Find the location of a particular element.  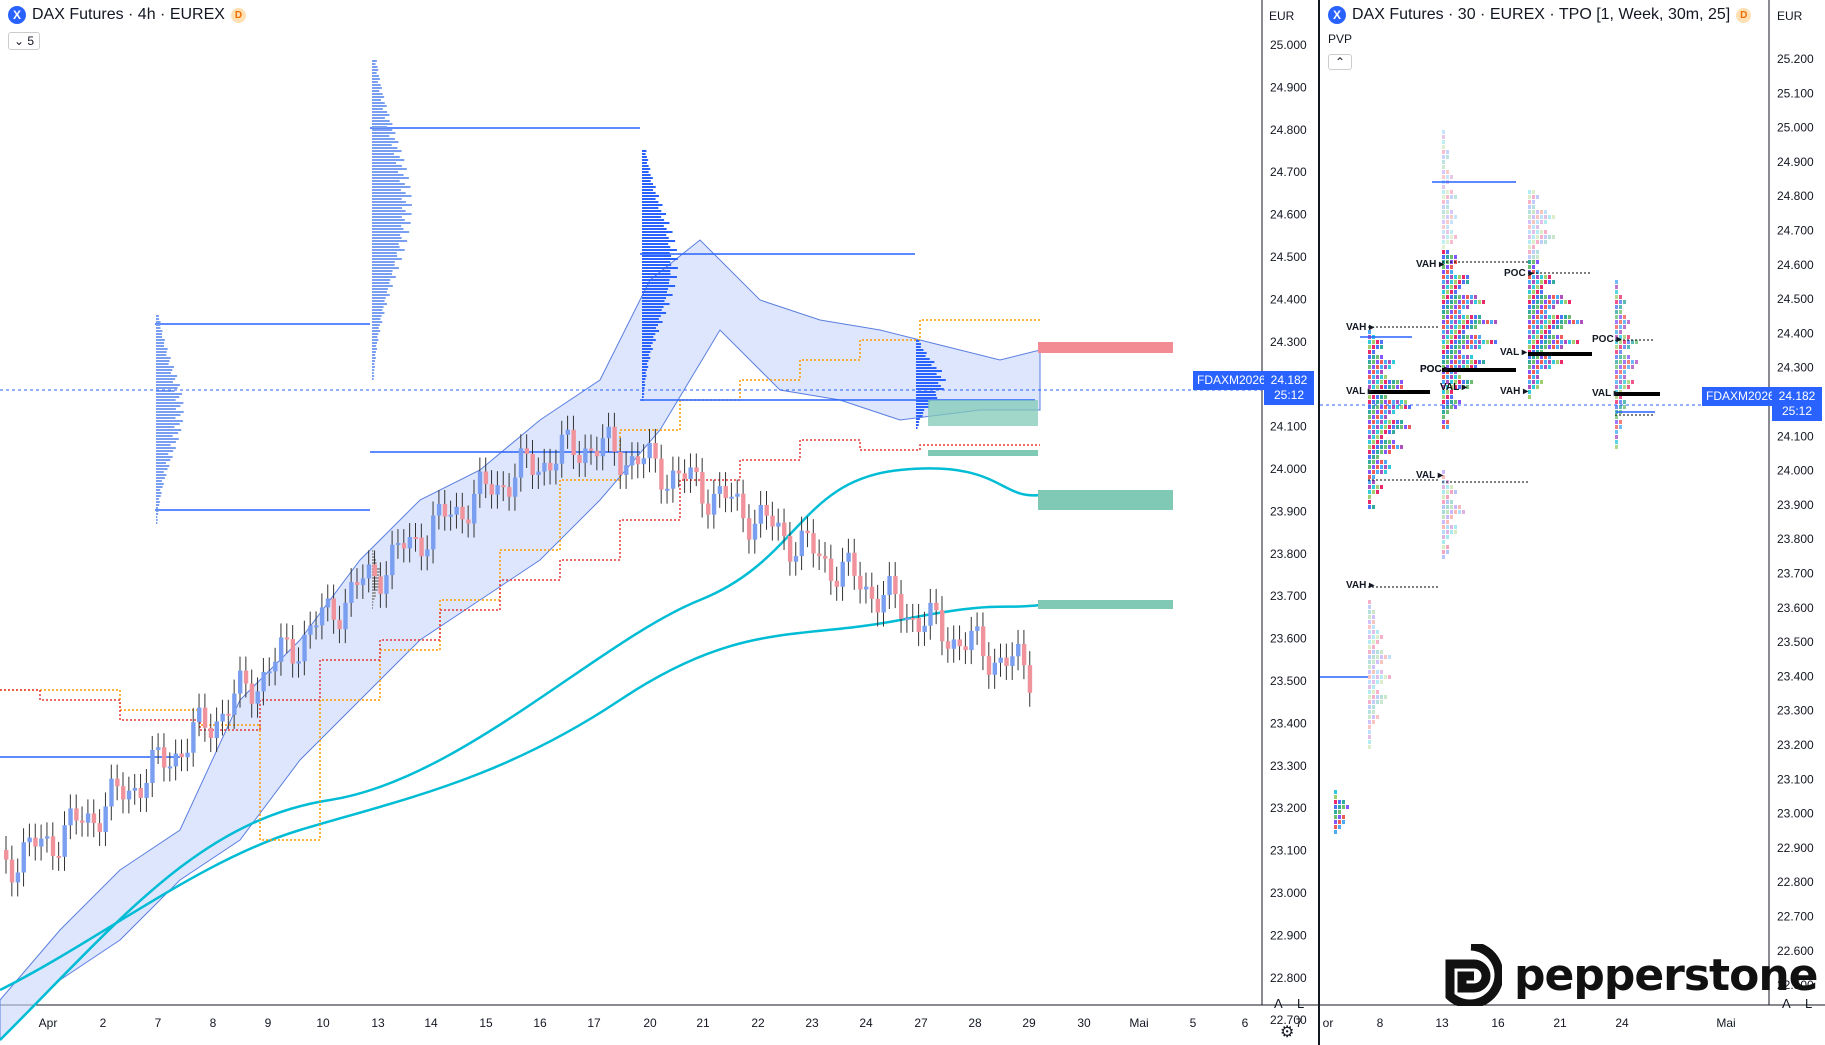

chevron-up-icon: ⌃ is located at coordinates (1340, 62).